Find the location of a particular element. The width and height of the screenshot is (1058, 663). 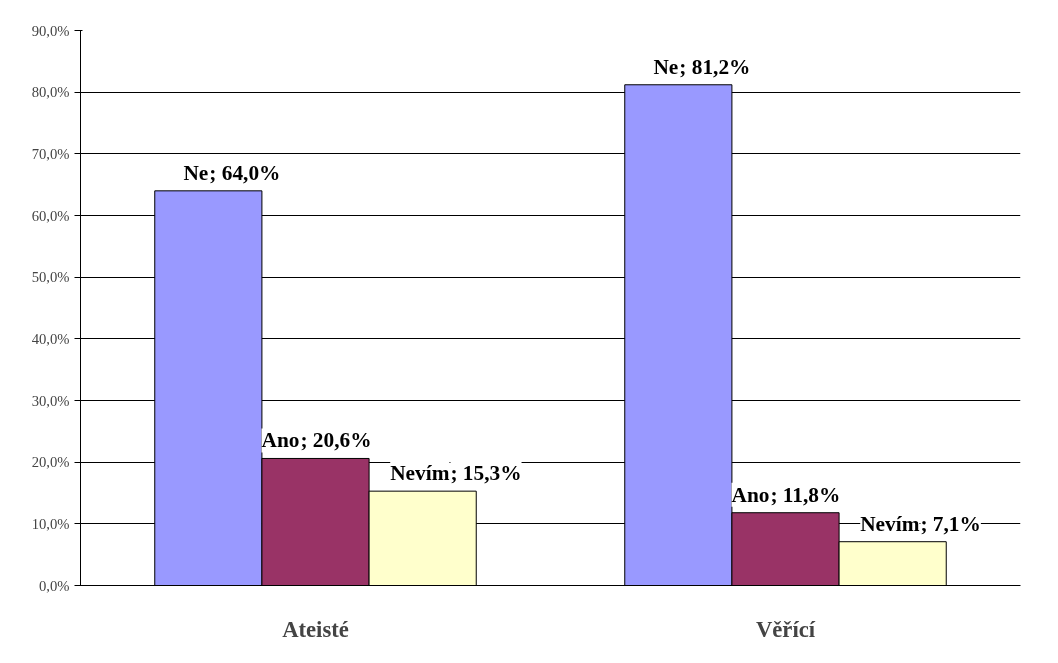

data-label: ; 11,8% is located at coordinates (805, 494).